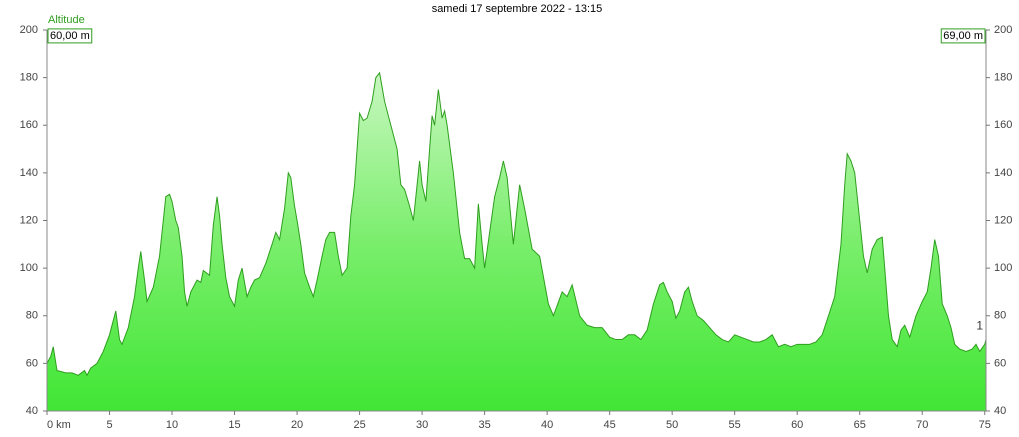 The width and height of the screenshot is (1019, 437). What do you see at coordinates (1003, 30) in the screenshot?
I see `y2-tick-label: 200` at bounding box center [1003, 30].